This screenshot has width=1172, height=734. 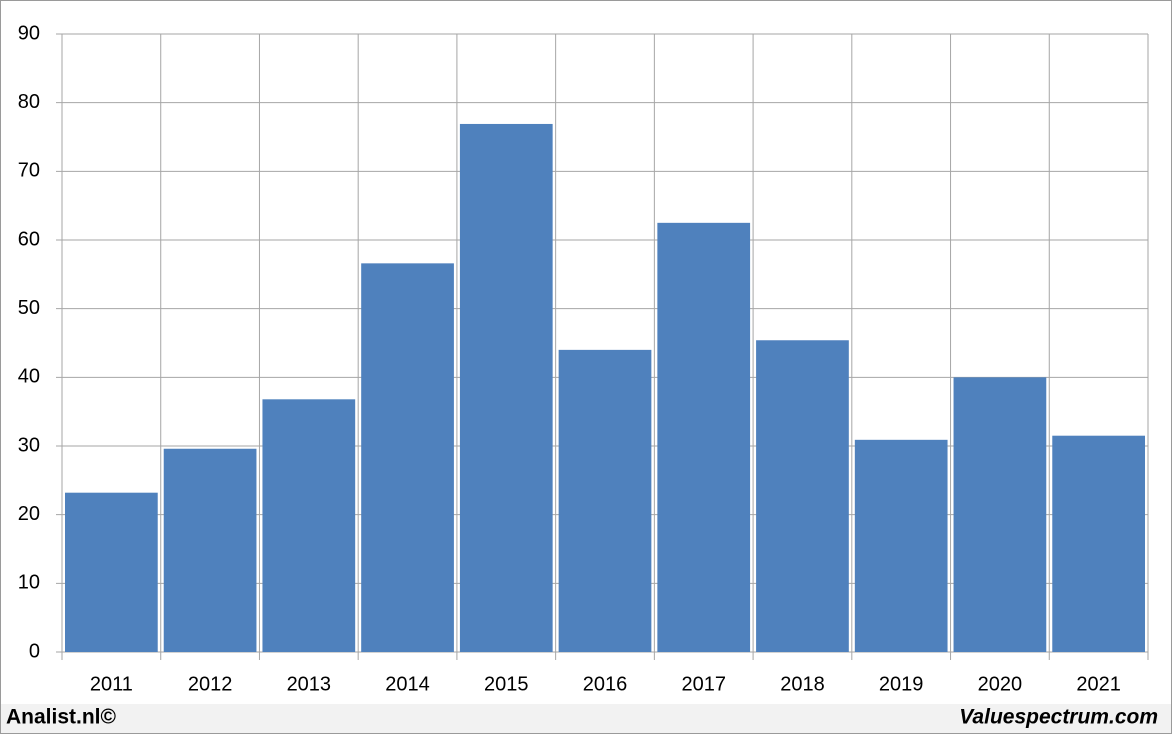 I want to click on y-tick-label: 70, so click(x=29, y=171).